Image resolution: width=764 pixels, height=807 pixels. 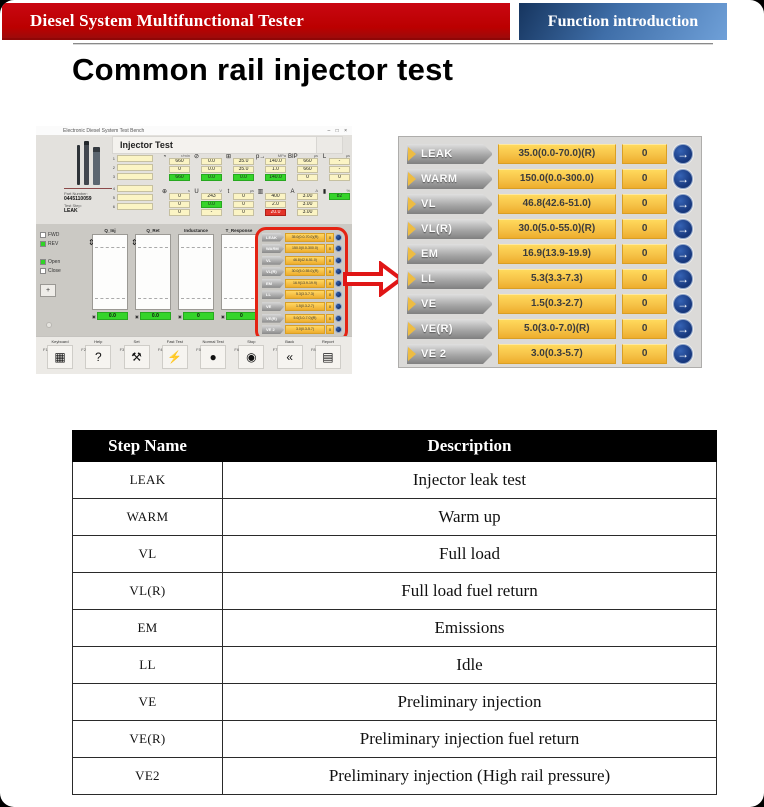 I want to click on chart-t_response: T_Response ▣ 0, so click(x=239, y=274).